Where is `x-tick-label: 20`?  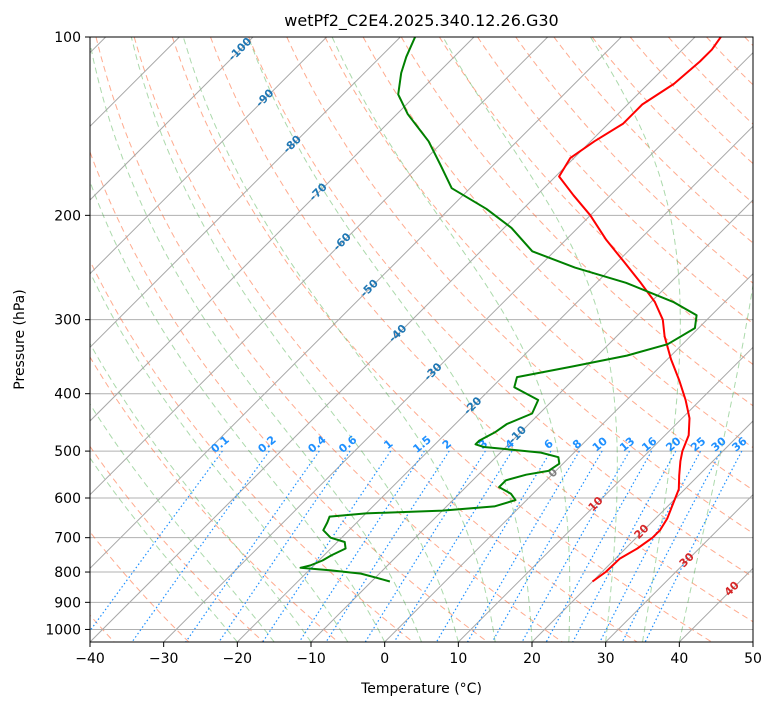
x-tick-label: 20 is located at coordinates (532, 659).